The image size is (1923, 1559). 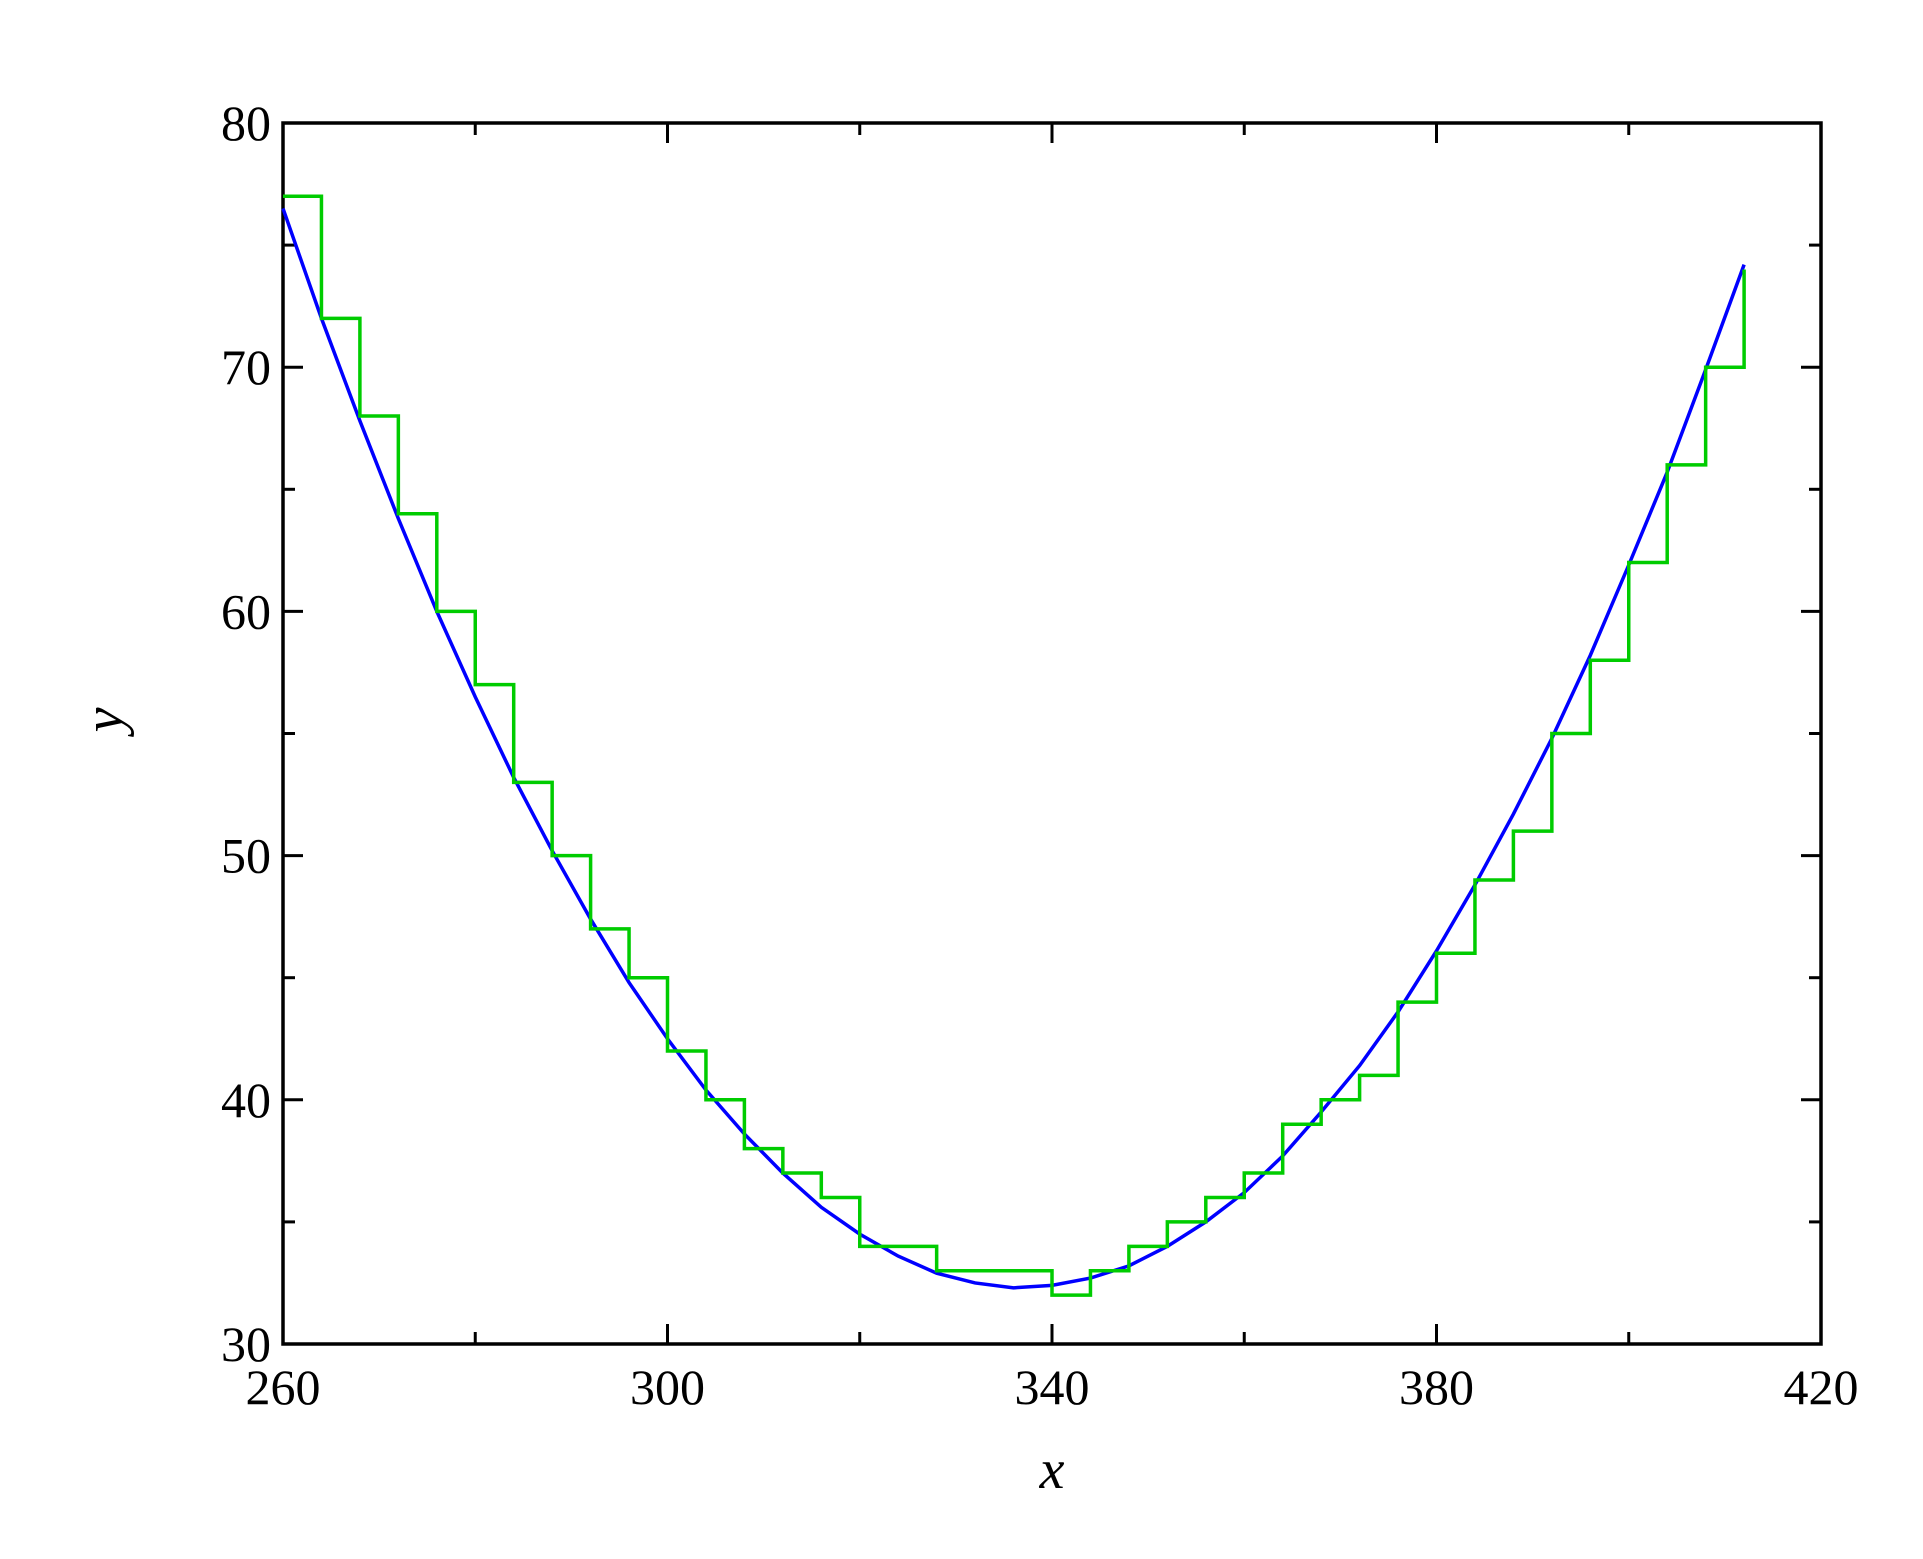 I want to click on x-tick-label: 260, so click(x=283, y=1387).